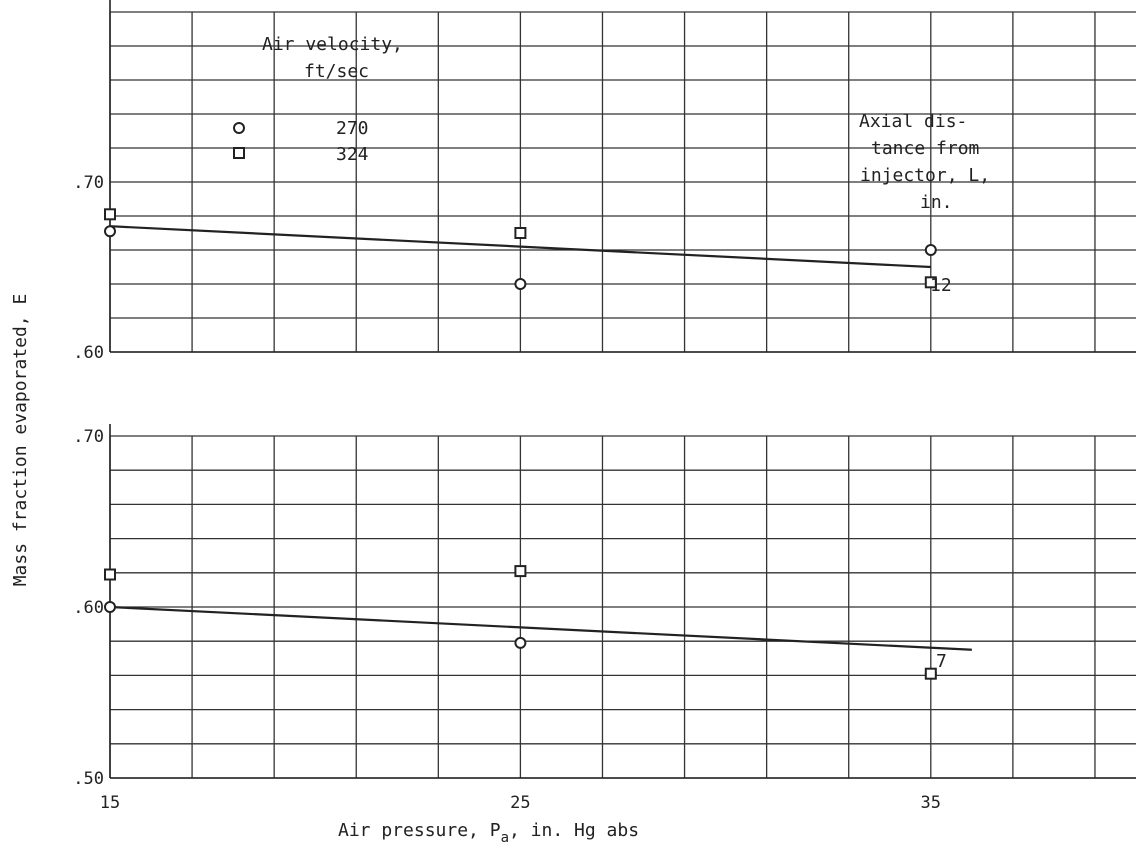 This screenshot has height=848, width=1138. I want to click on x-tick-label: 25, so click(520, 803).